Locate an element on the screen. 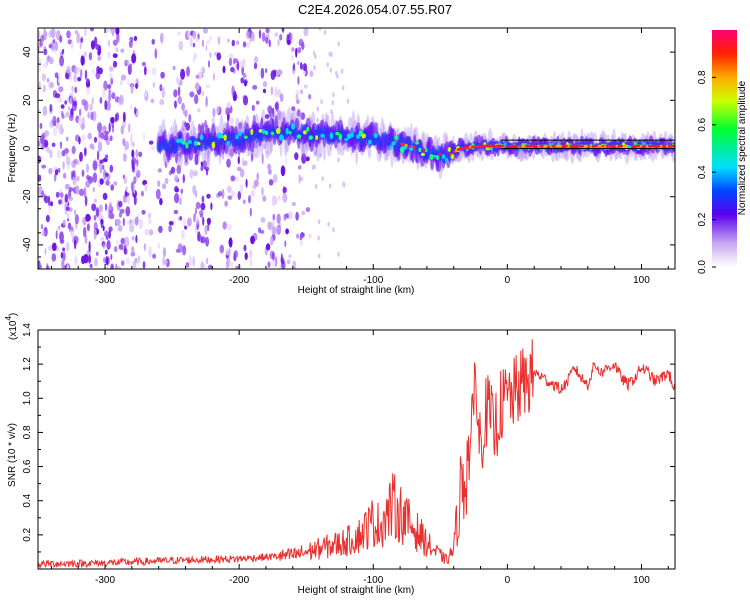 This screenshot has height=600, width=750. y-tick-label: -40 is located at coordinates (27, 244).